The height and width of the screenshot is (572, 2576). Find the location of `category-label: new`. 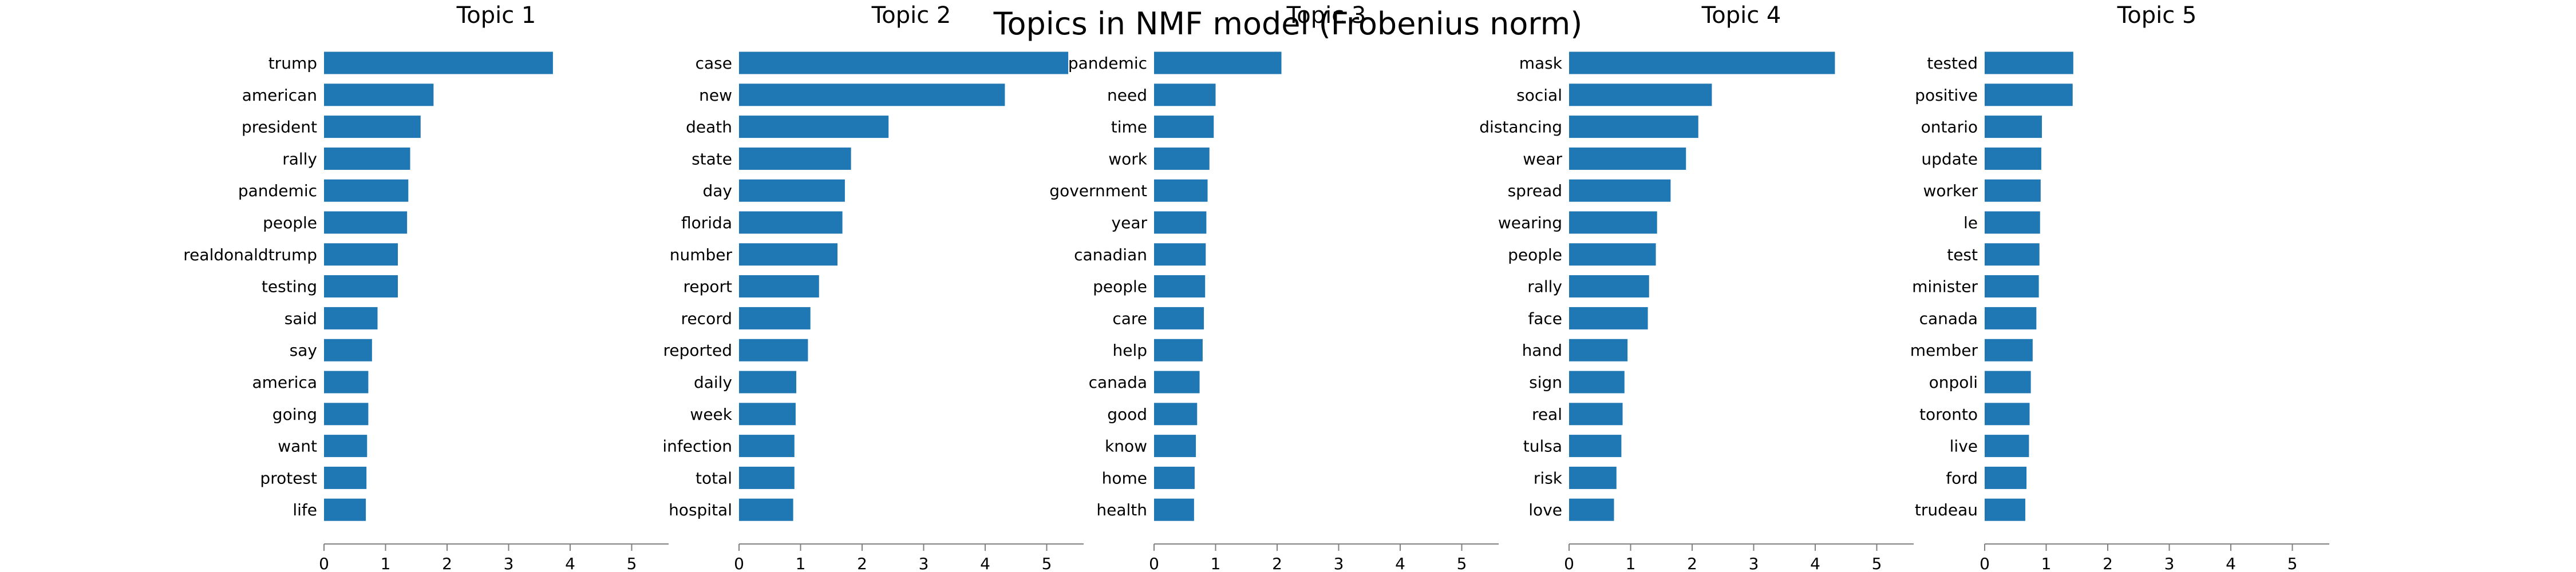

category-label: new is located at coordinates (715, 95).